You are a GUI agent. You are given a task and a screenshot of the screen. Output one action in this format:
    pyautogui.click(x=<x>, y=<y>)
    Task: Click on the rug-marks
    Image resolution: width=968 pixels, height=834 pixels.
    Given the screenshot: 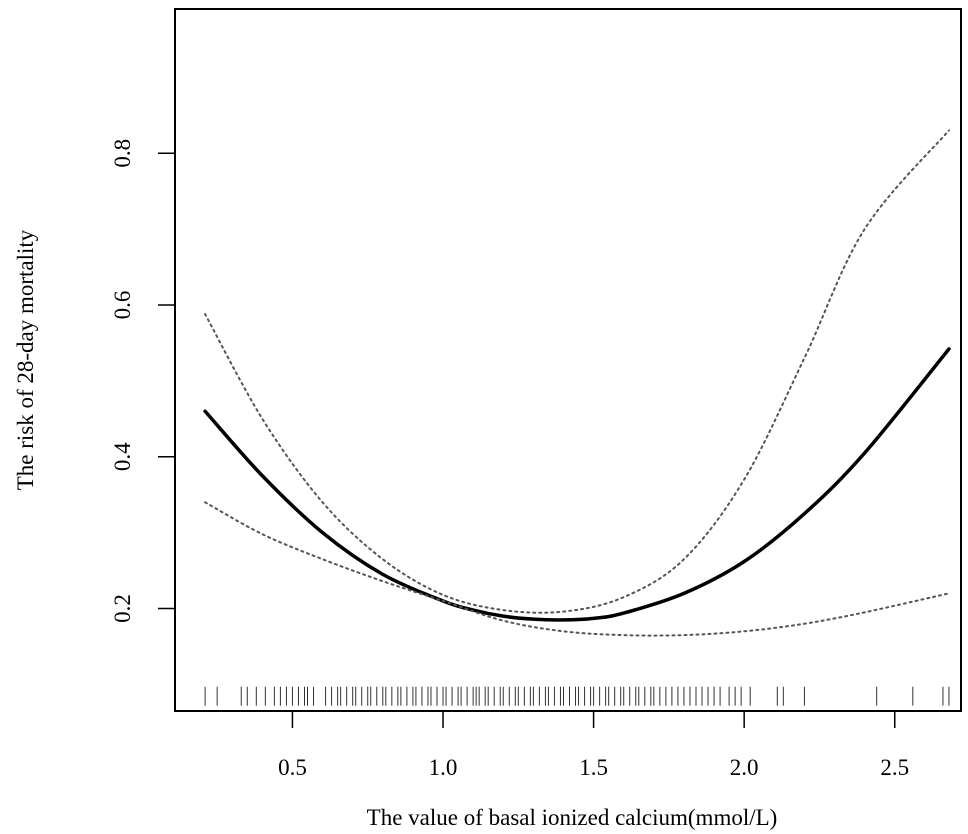 What is the action you would take?
    pyautogui.click(x=577, y=696)
    